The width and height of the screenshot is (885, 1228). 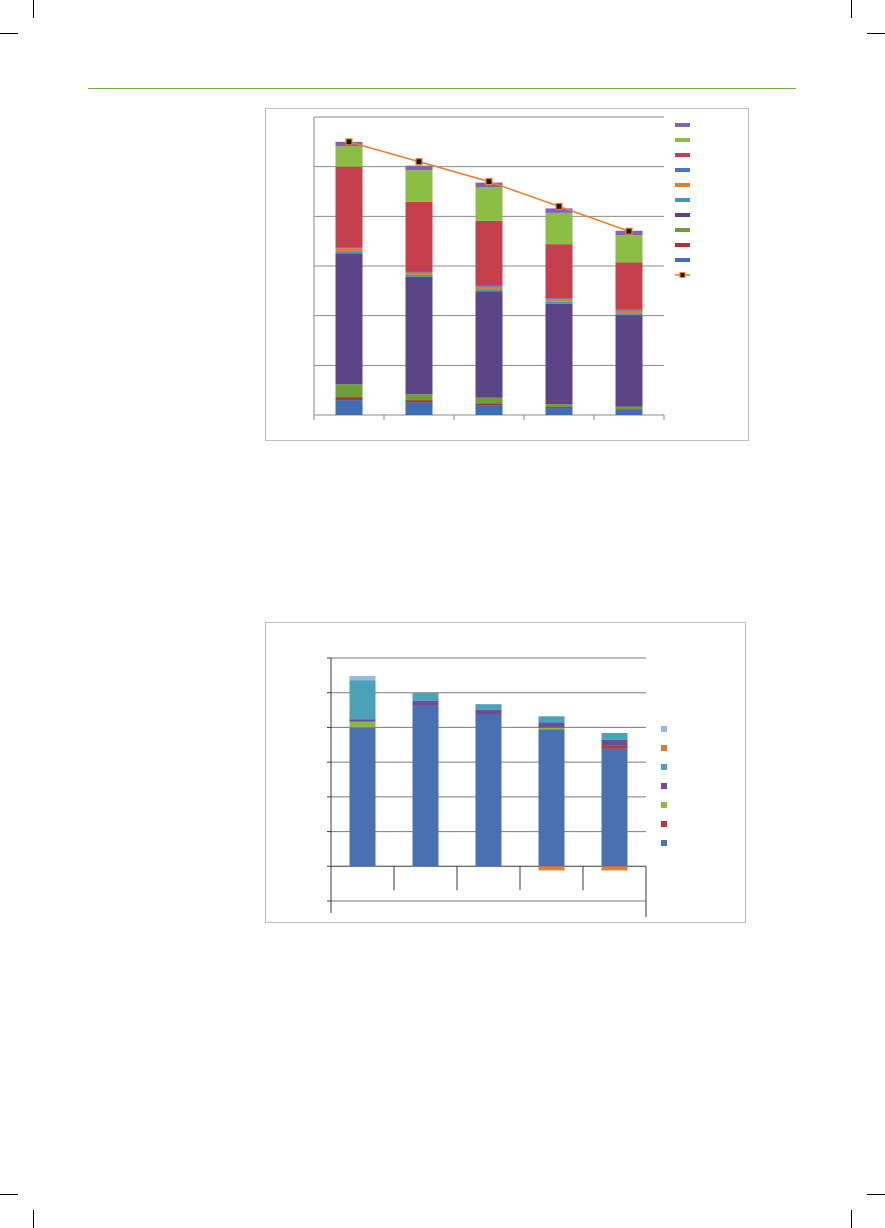 I want to click on crop-mark-top-left-v, so click(x=33, y=9).